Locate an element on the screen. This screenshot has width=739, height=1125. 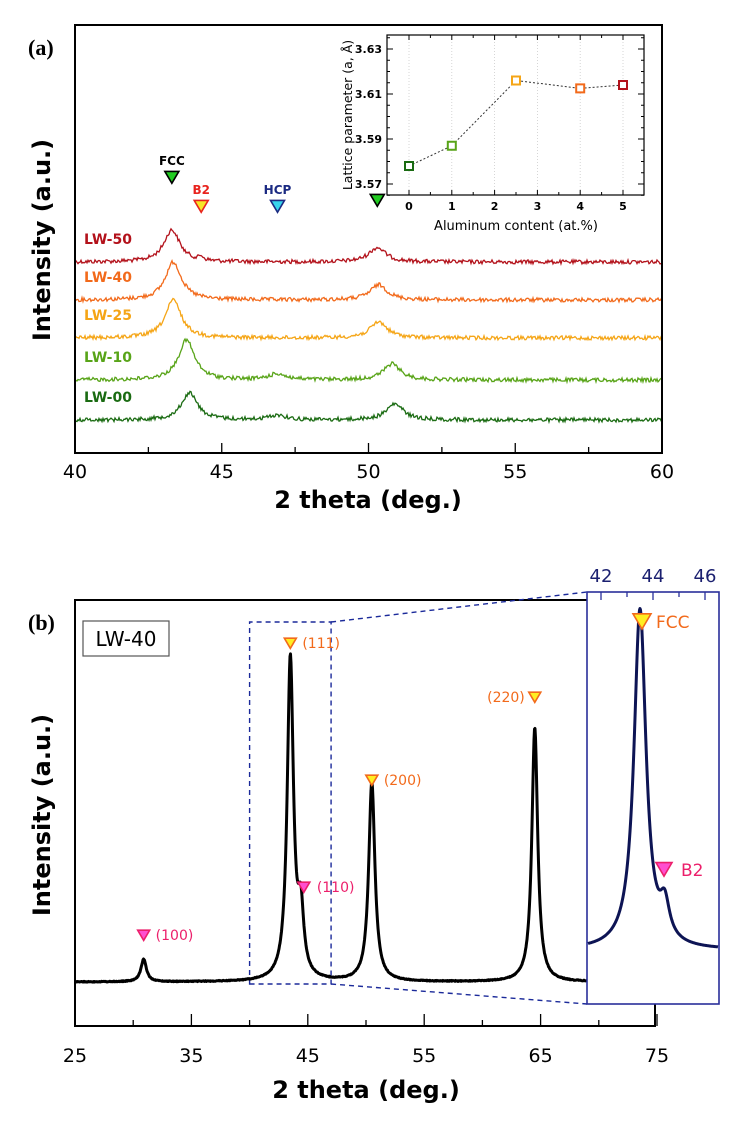
panel-b-label: (b) is located at coordinates (41, 622).